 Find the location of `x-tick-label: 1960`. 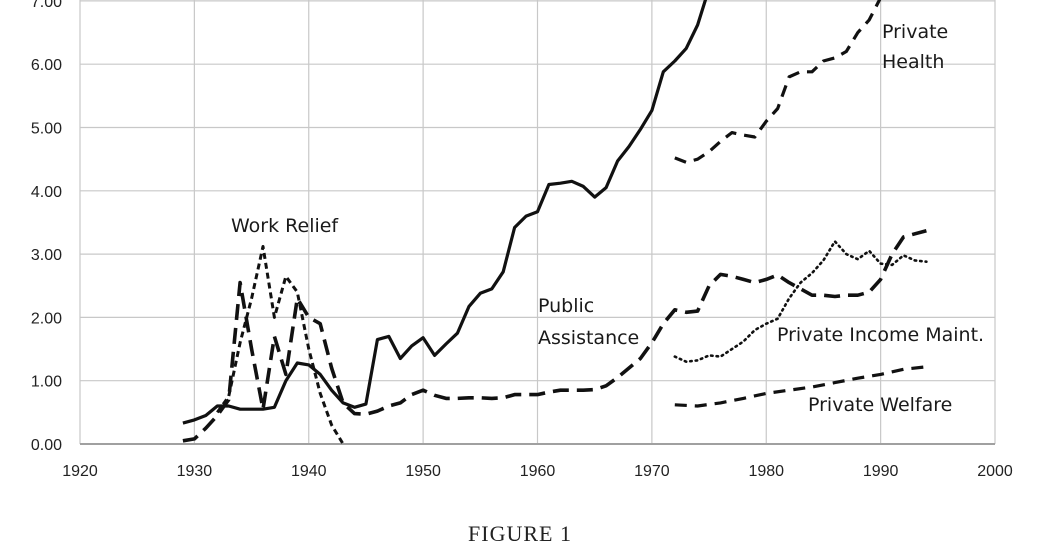

x-tick-label: 1960 is located at coordinates (538, 471).